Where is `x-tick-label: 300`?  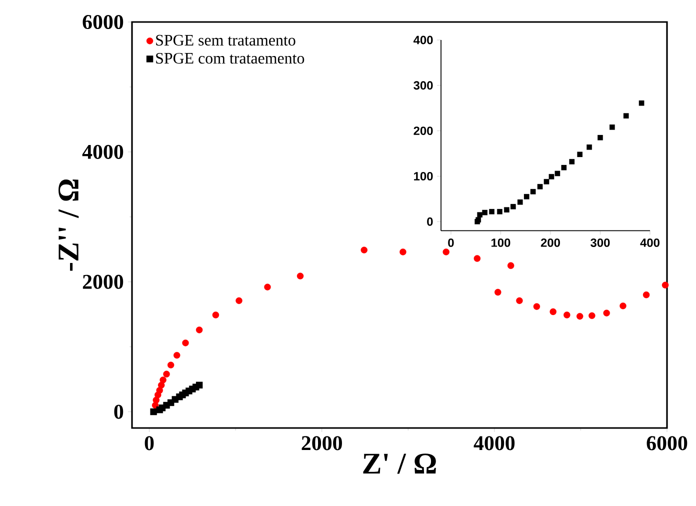 x-tick-label: 300 is located at coordinates (600, 242).